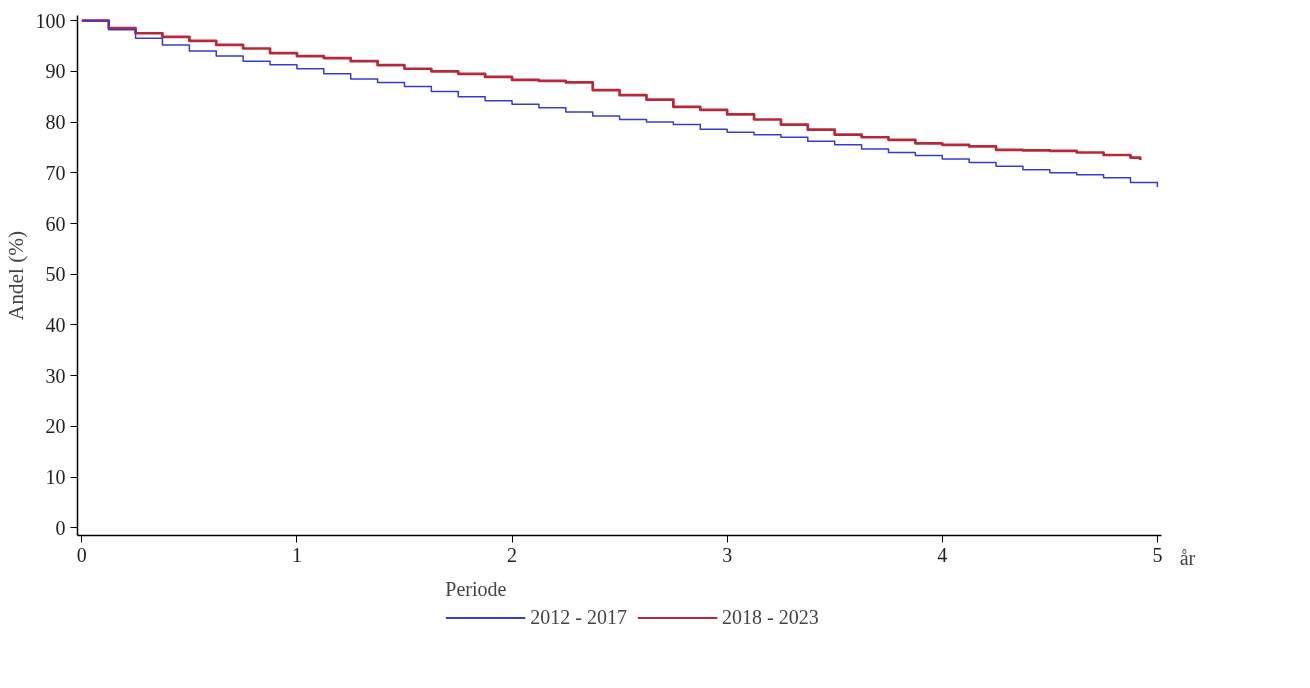 This screenshot has width=1310, height=688. Describe the element at coordinates (942, 554) in the screenshot. I see `x-tick-label: 4` at that location.